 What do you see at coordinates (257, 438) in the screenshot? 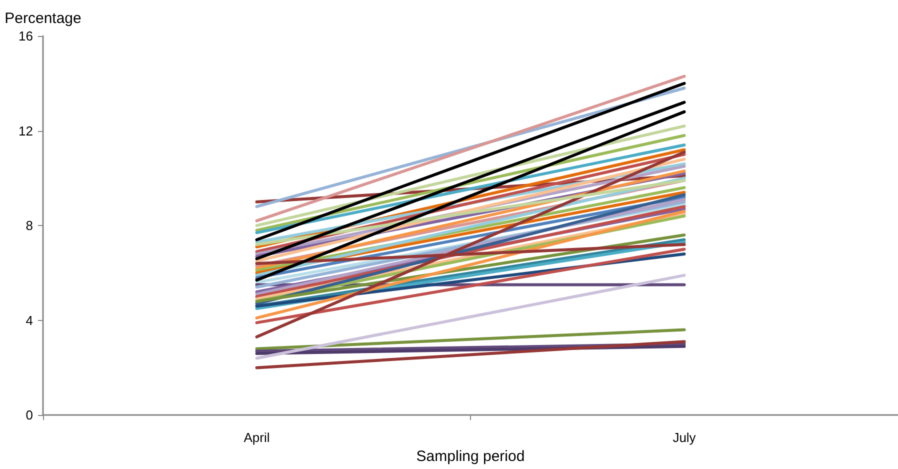
I see `x-tick-label: April` at bounding box center [257, 438].